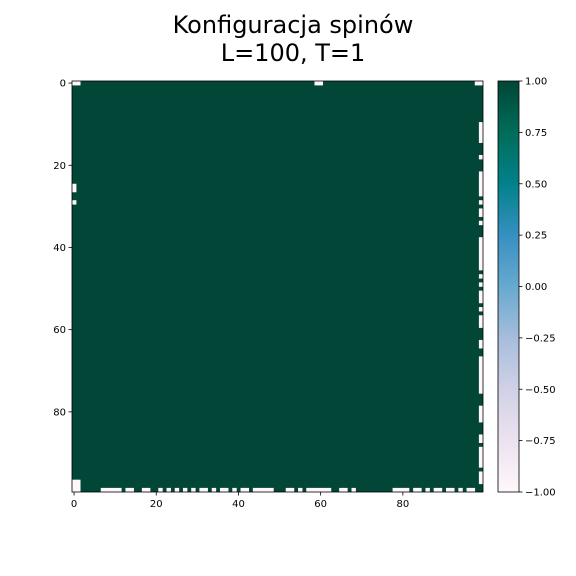 The width and height of the screenshot is (576, 576). What do you see at coordinates (540, 493) in the screenshot?
I see `colorbar-tick-label: −1.00` at bounding box center [540, 493].